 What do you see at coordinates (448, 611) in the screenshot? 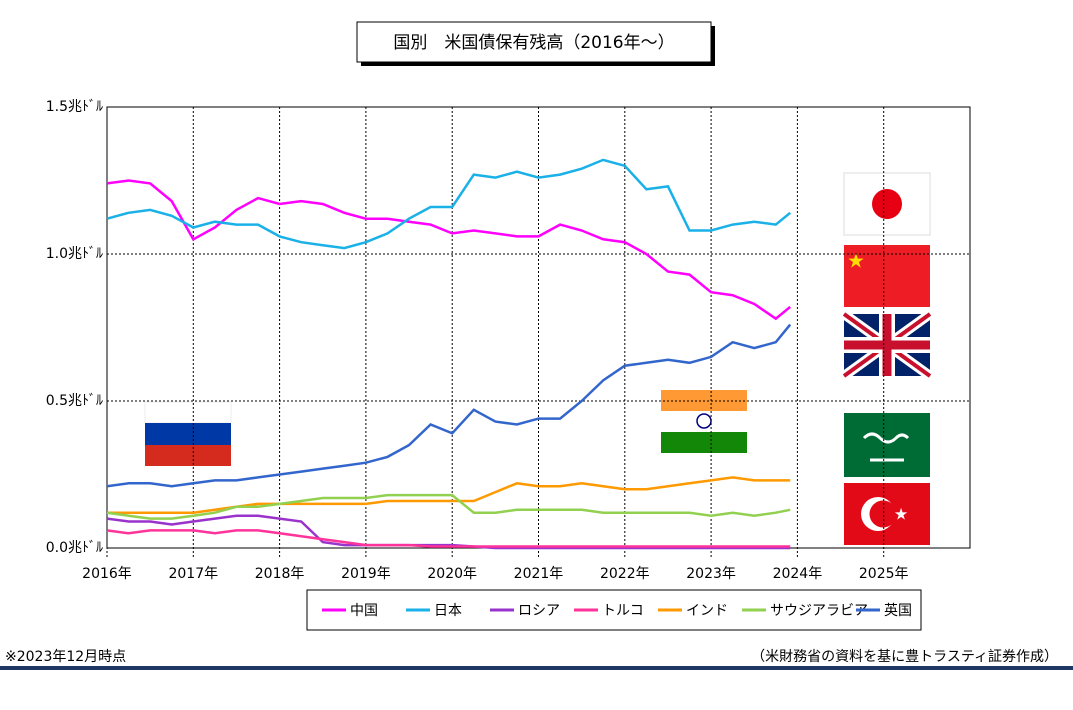
I see `legend-label: 日本` at bounding box center [448, 611].